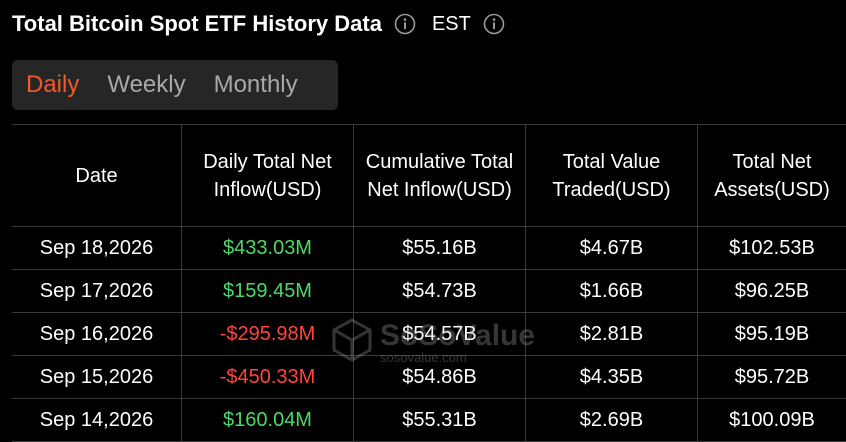  I want to click on date-cell: Sep 15,2026, so click(97, 377).